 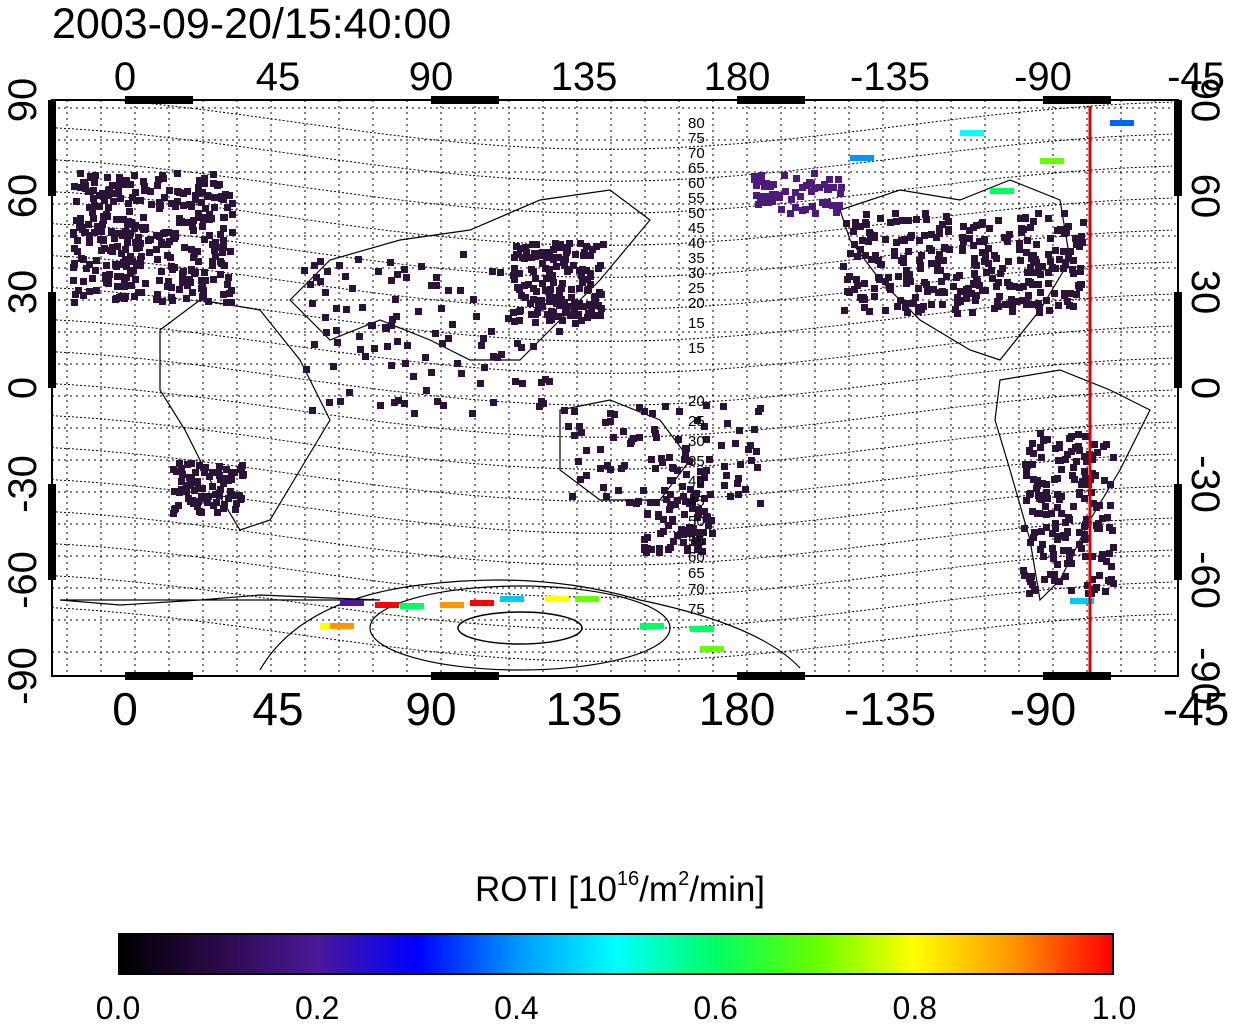 What do you see at coordinates (1205, 292) in the screenshot?
I see `right-lat-tick: 30` at bounding box center [1205, 292].